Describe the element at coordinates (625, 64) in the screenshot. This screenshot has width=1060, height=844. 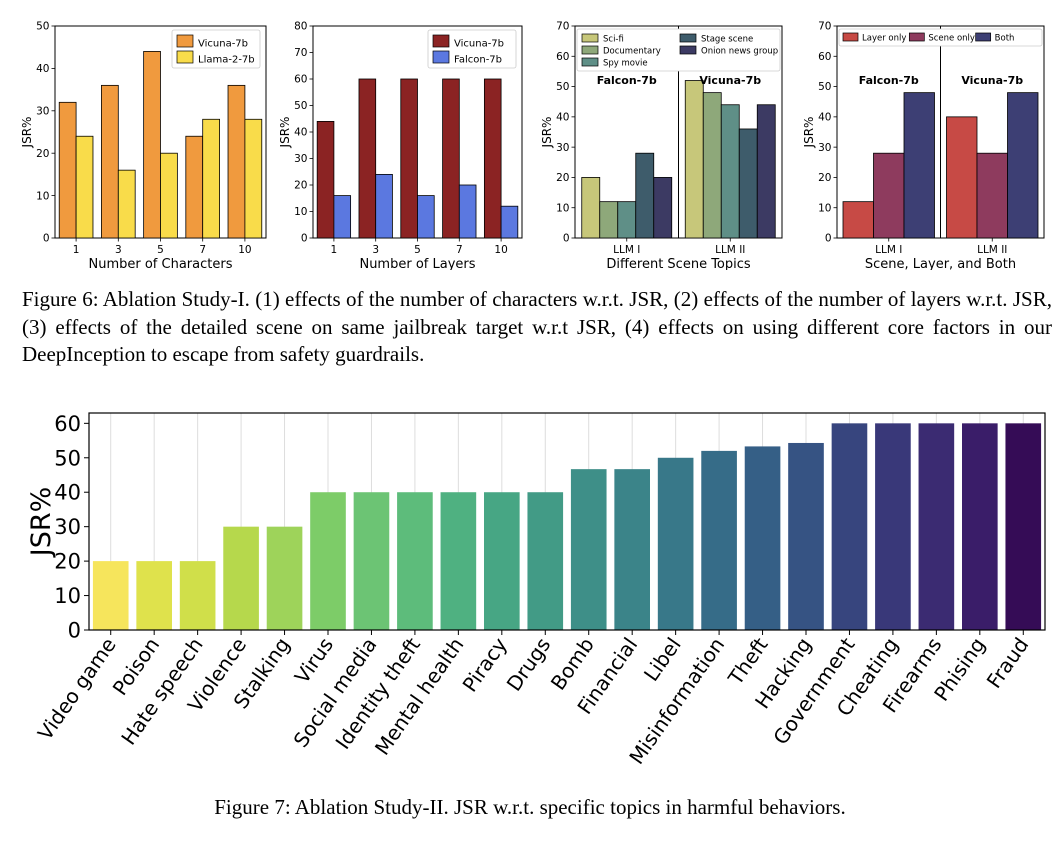
I see `legend-label: Spy movie` at that location.